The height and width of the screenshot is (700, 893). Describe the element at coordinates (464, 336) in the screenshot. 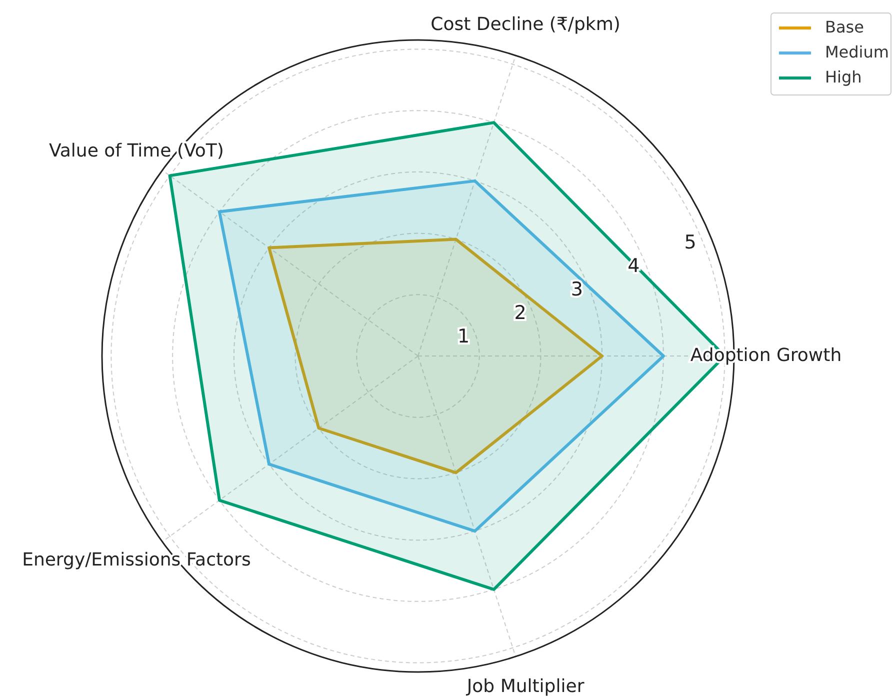

I see `y-tick-label: 1` at that location.